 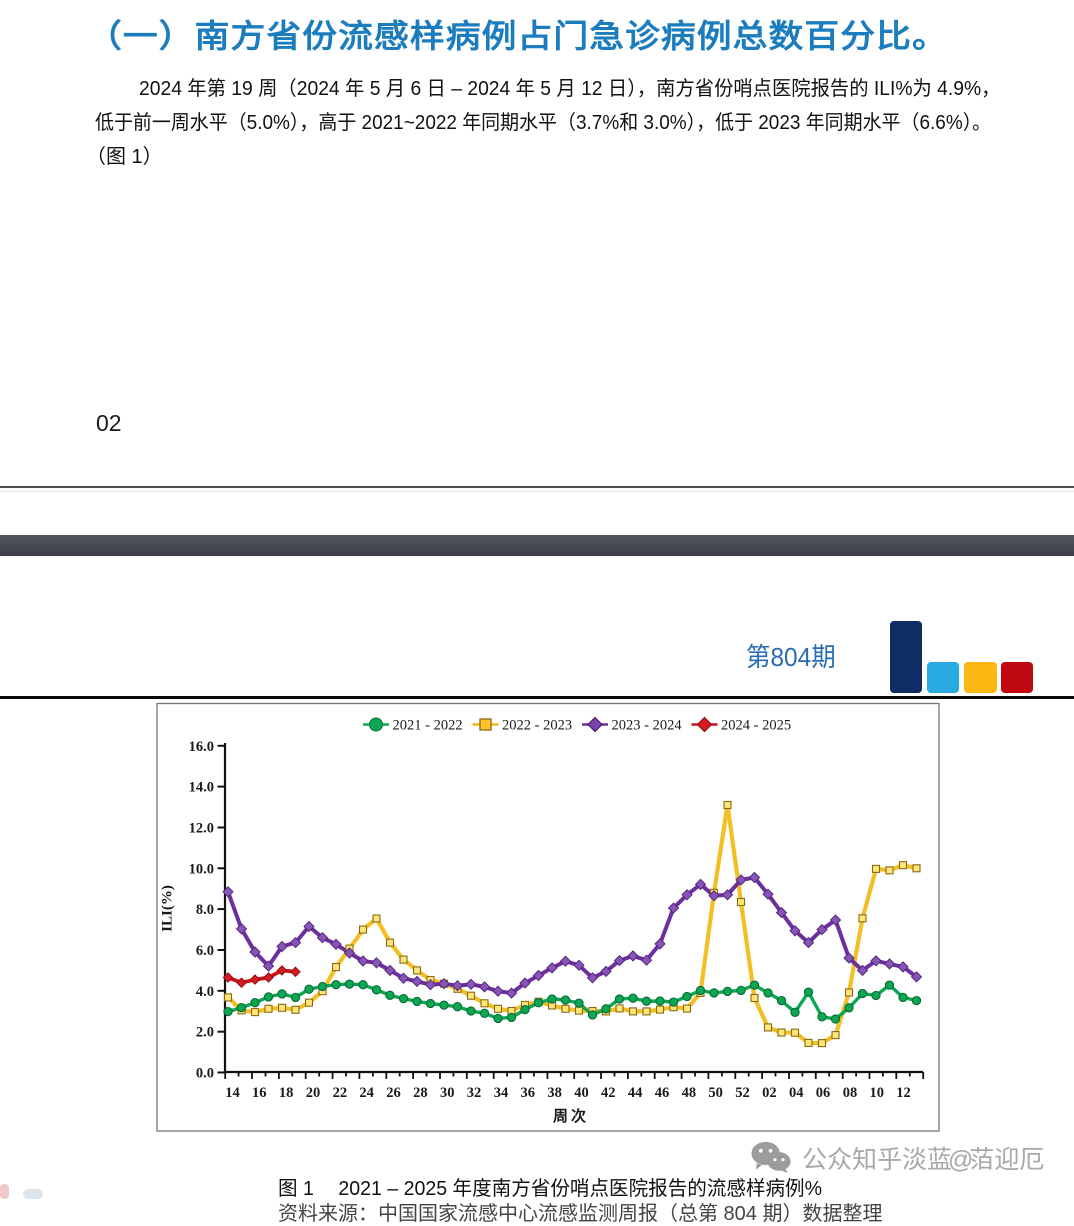 I want to click on svg-text: 14, so click(x=232, y=1093).